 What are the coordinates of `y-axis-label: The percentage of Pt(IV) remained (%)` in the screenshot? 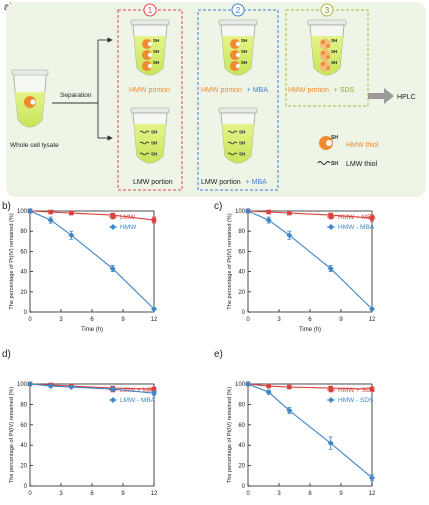 It's located at (230, 261).